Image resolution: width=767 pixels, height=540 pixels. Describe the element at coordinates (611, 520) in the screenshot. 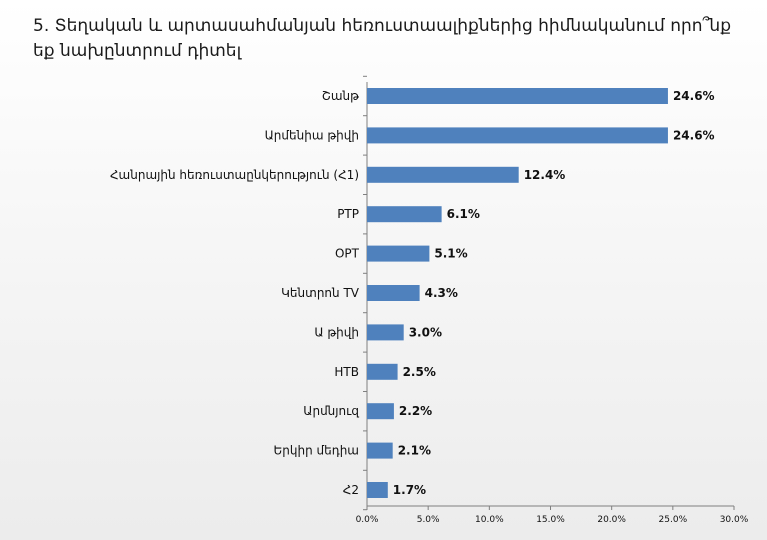

I see `tick-label: 20.0%` at that location.